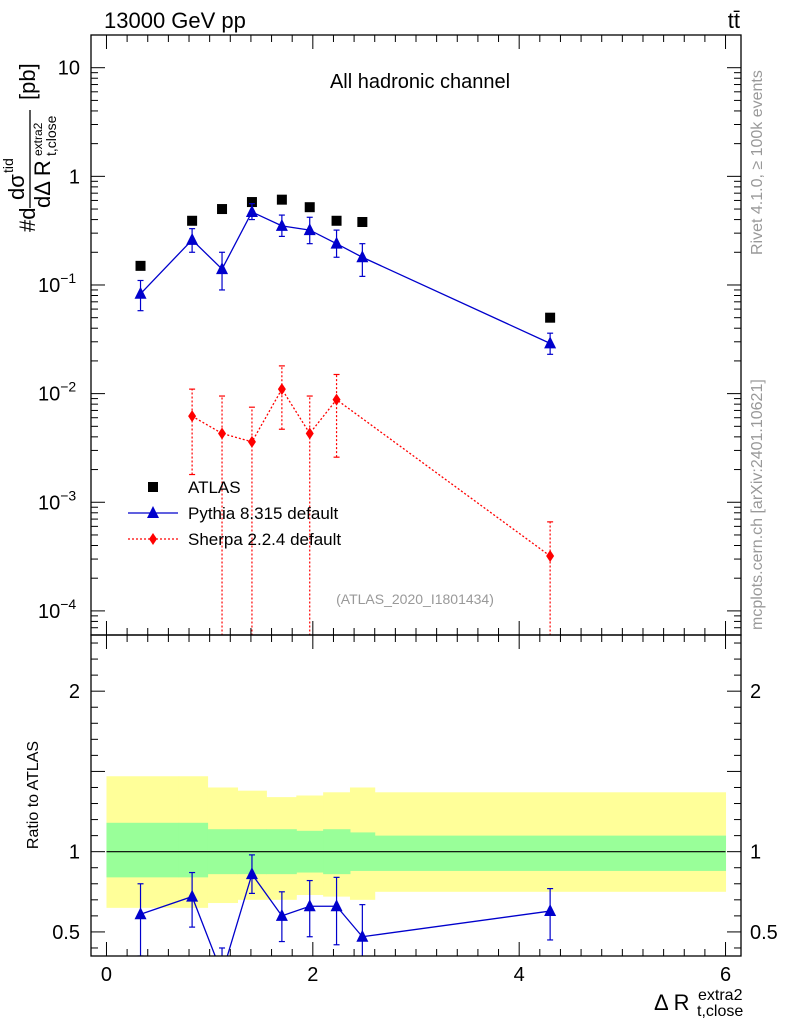 This screenshot has width=786, height=1024. Describe the element at coordinates (16, 187) in the screenshot. I see `y-label-numerator: dσ` at that location.